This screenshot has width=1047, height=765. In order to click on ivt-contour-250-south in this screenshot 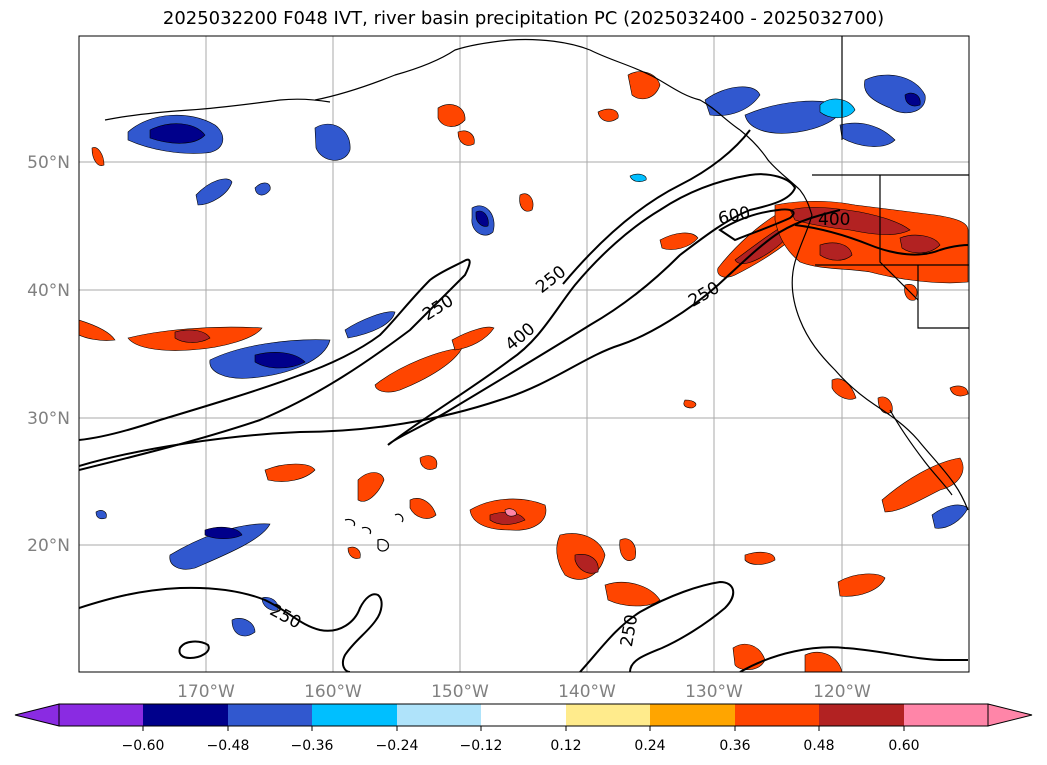, I will do `click(231, 629)`.